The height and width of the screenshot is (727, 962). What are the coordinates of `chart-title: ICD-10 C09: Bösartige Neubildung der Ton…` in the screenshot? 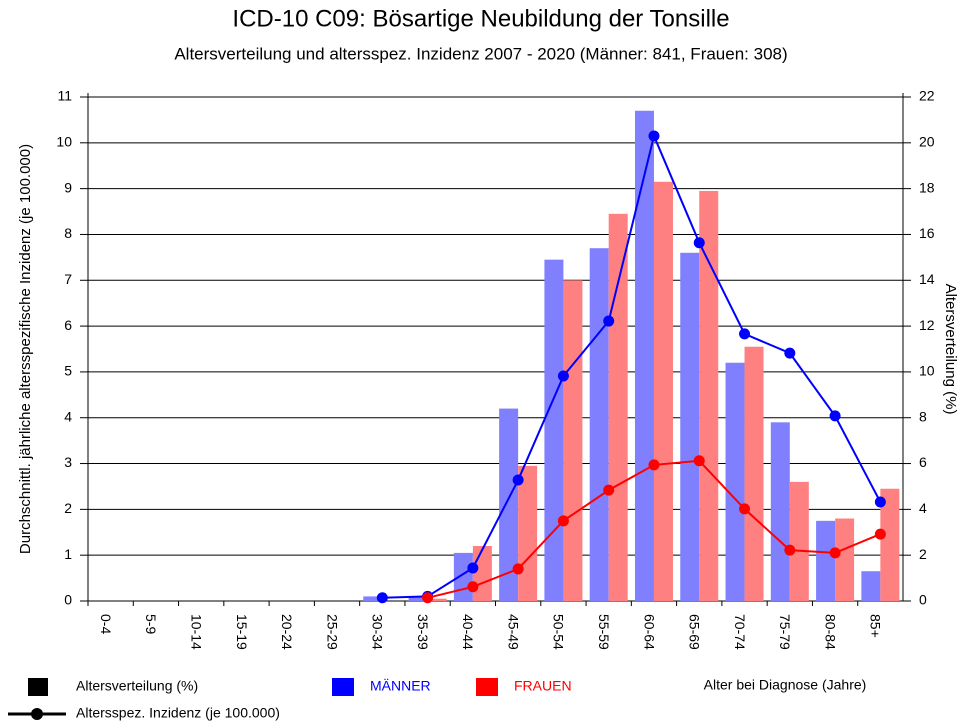 It's located at (480, 18).